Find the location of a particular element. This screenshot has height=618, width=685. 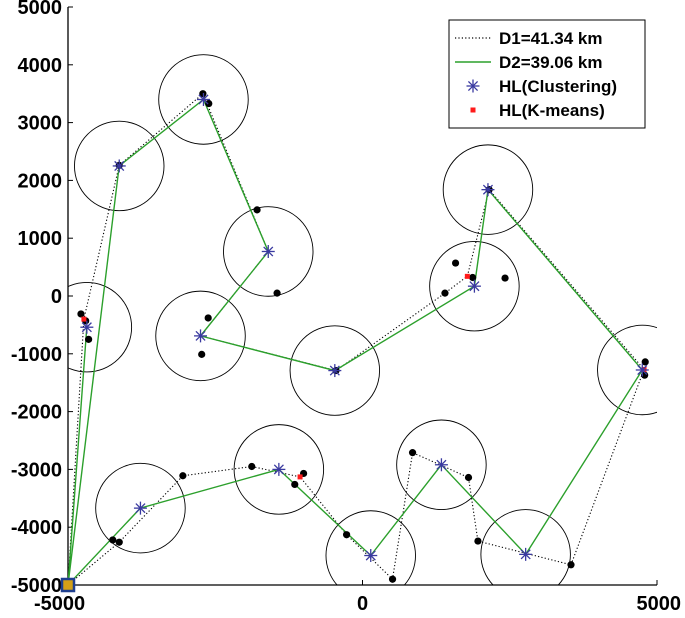

legend-label: D1=41.34 km is located at coordinates (551, 38).